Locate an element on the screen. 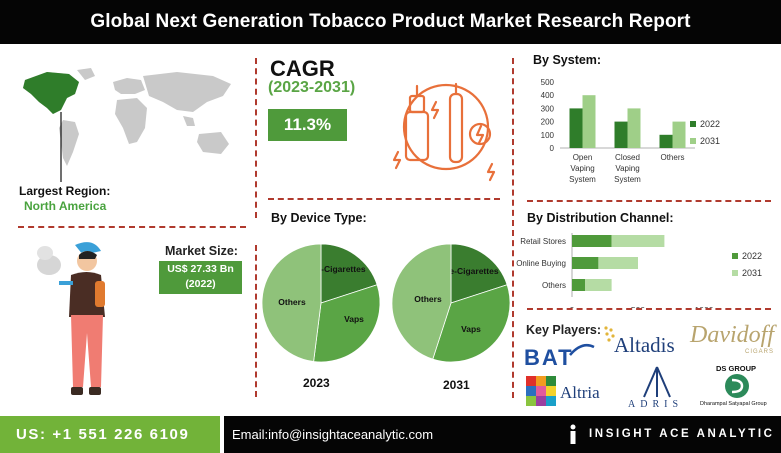  logo-ds-group-text: DS GROUP is located at coordinates (736, 368).